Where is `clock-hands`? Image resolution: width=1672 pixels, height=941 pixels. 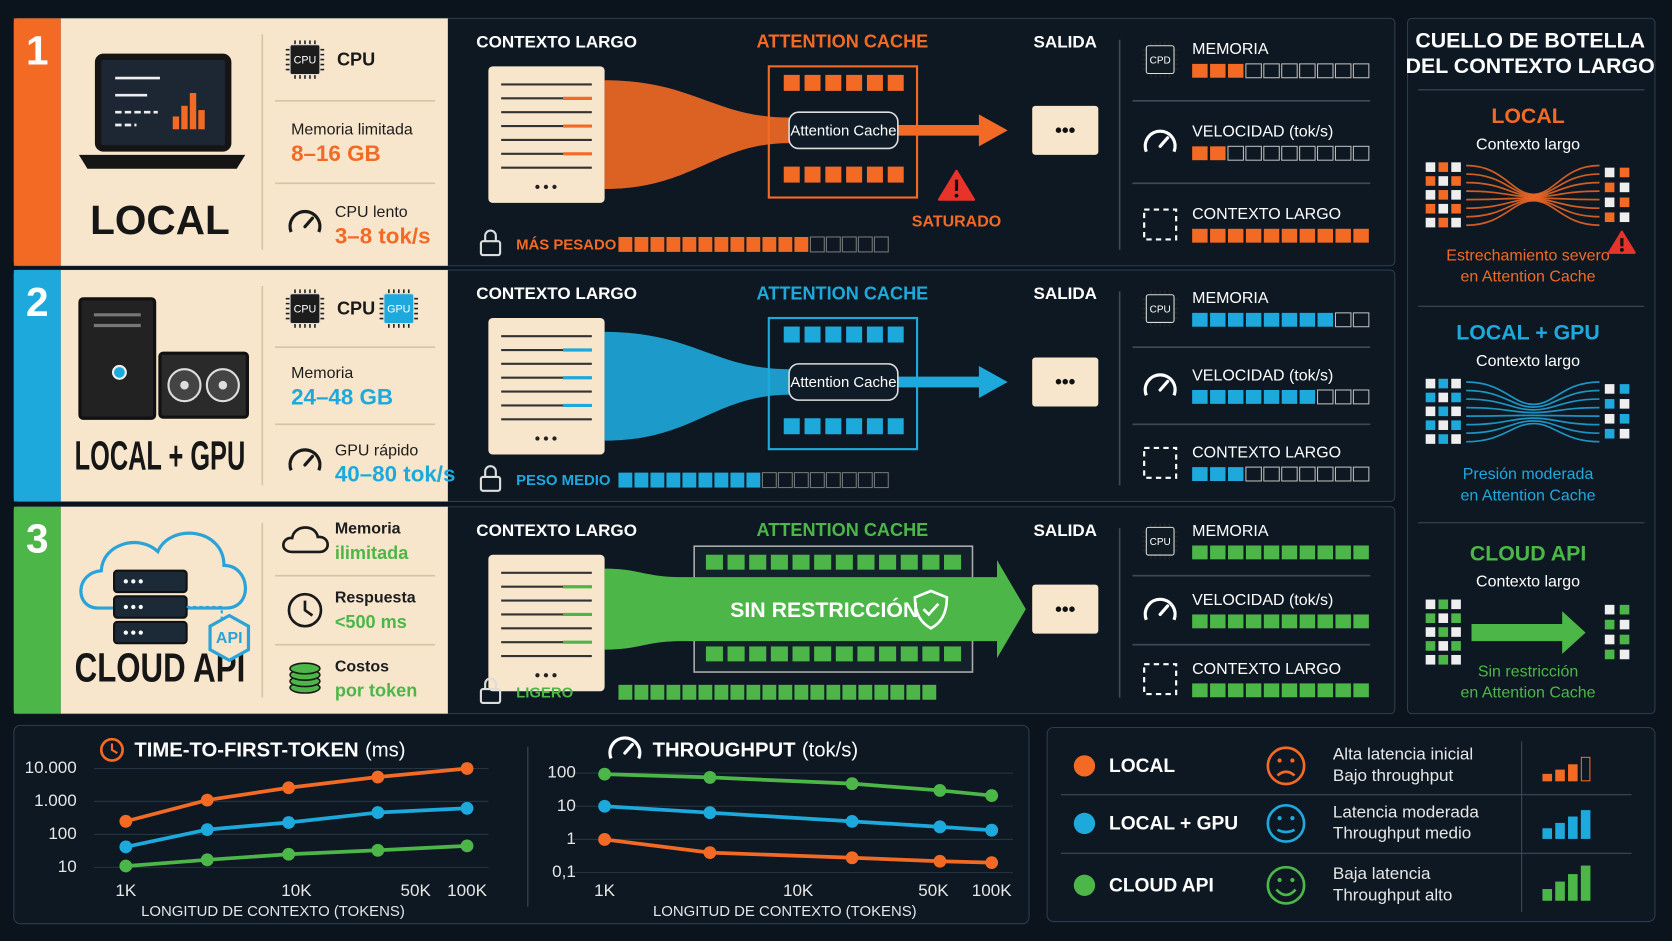 clock-hands is located at coordinates (114, 748).